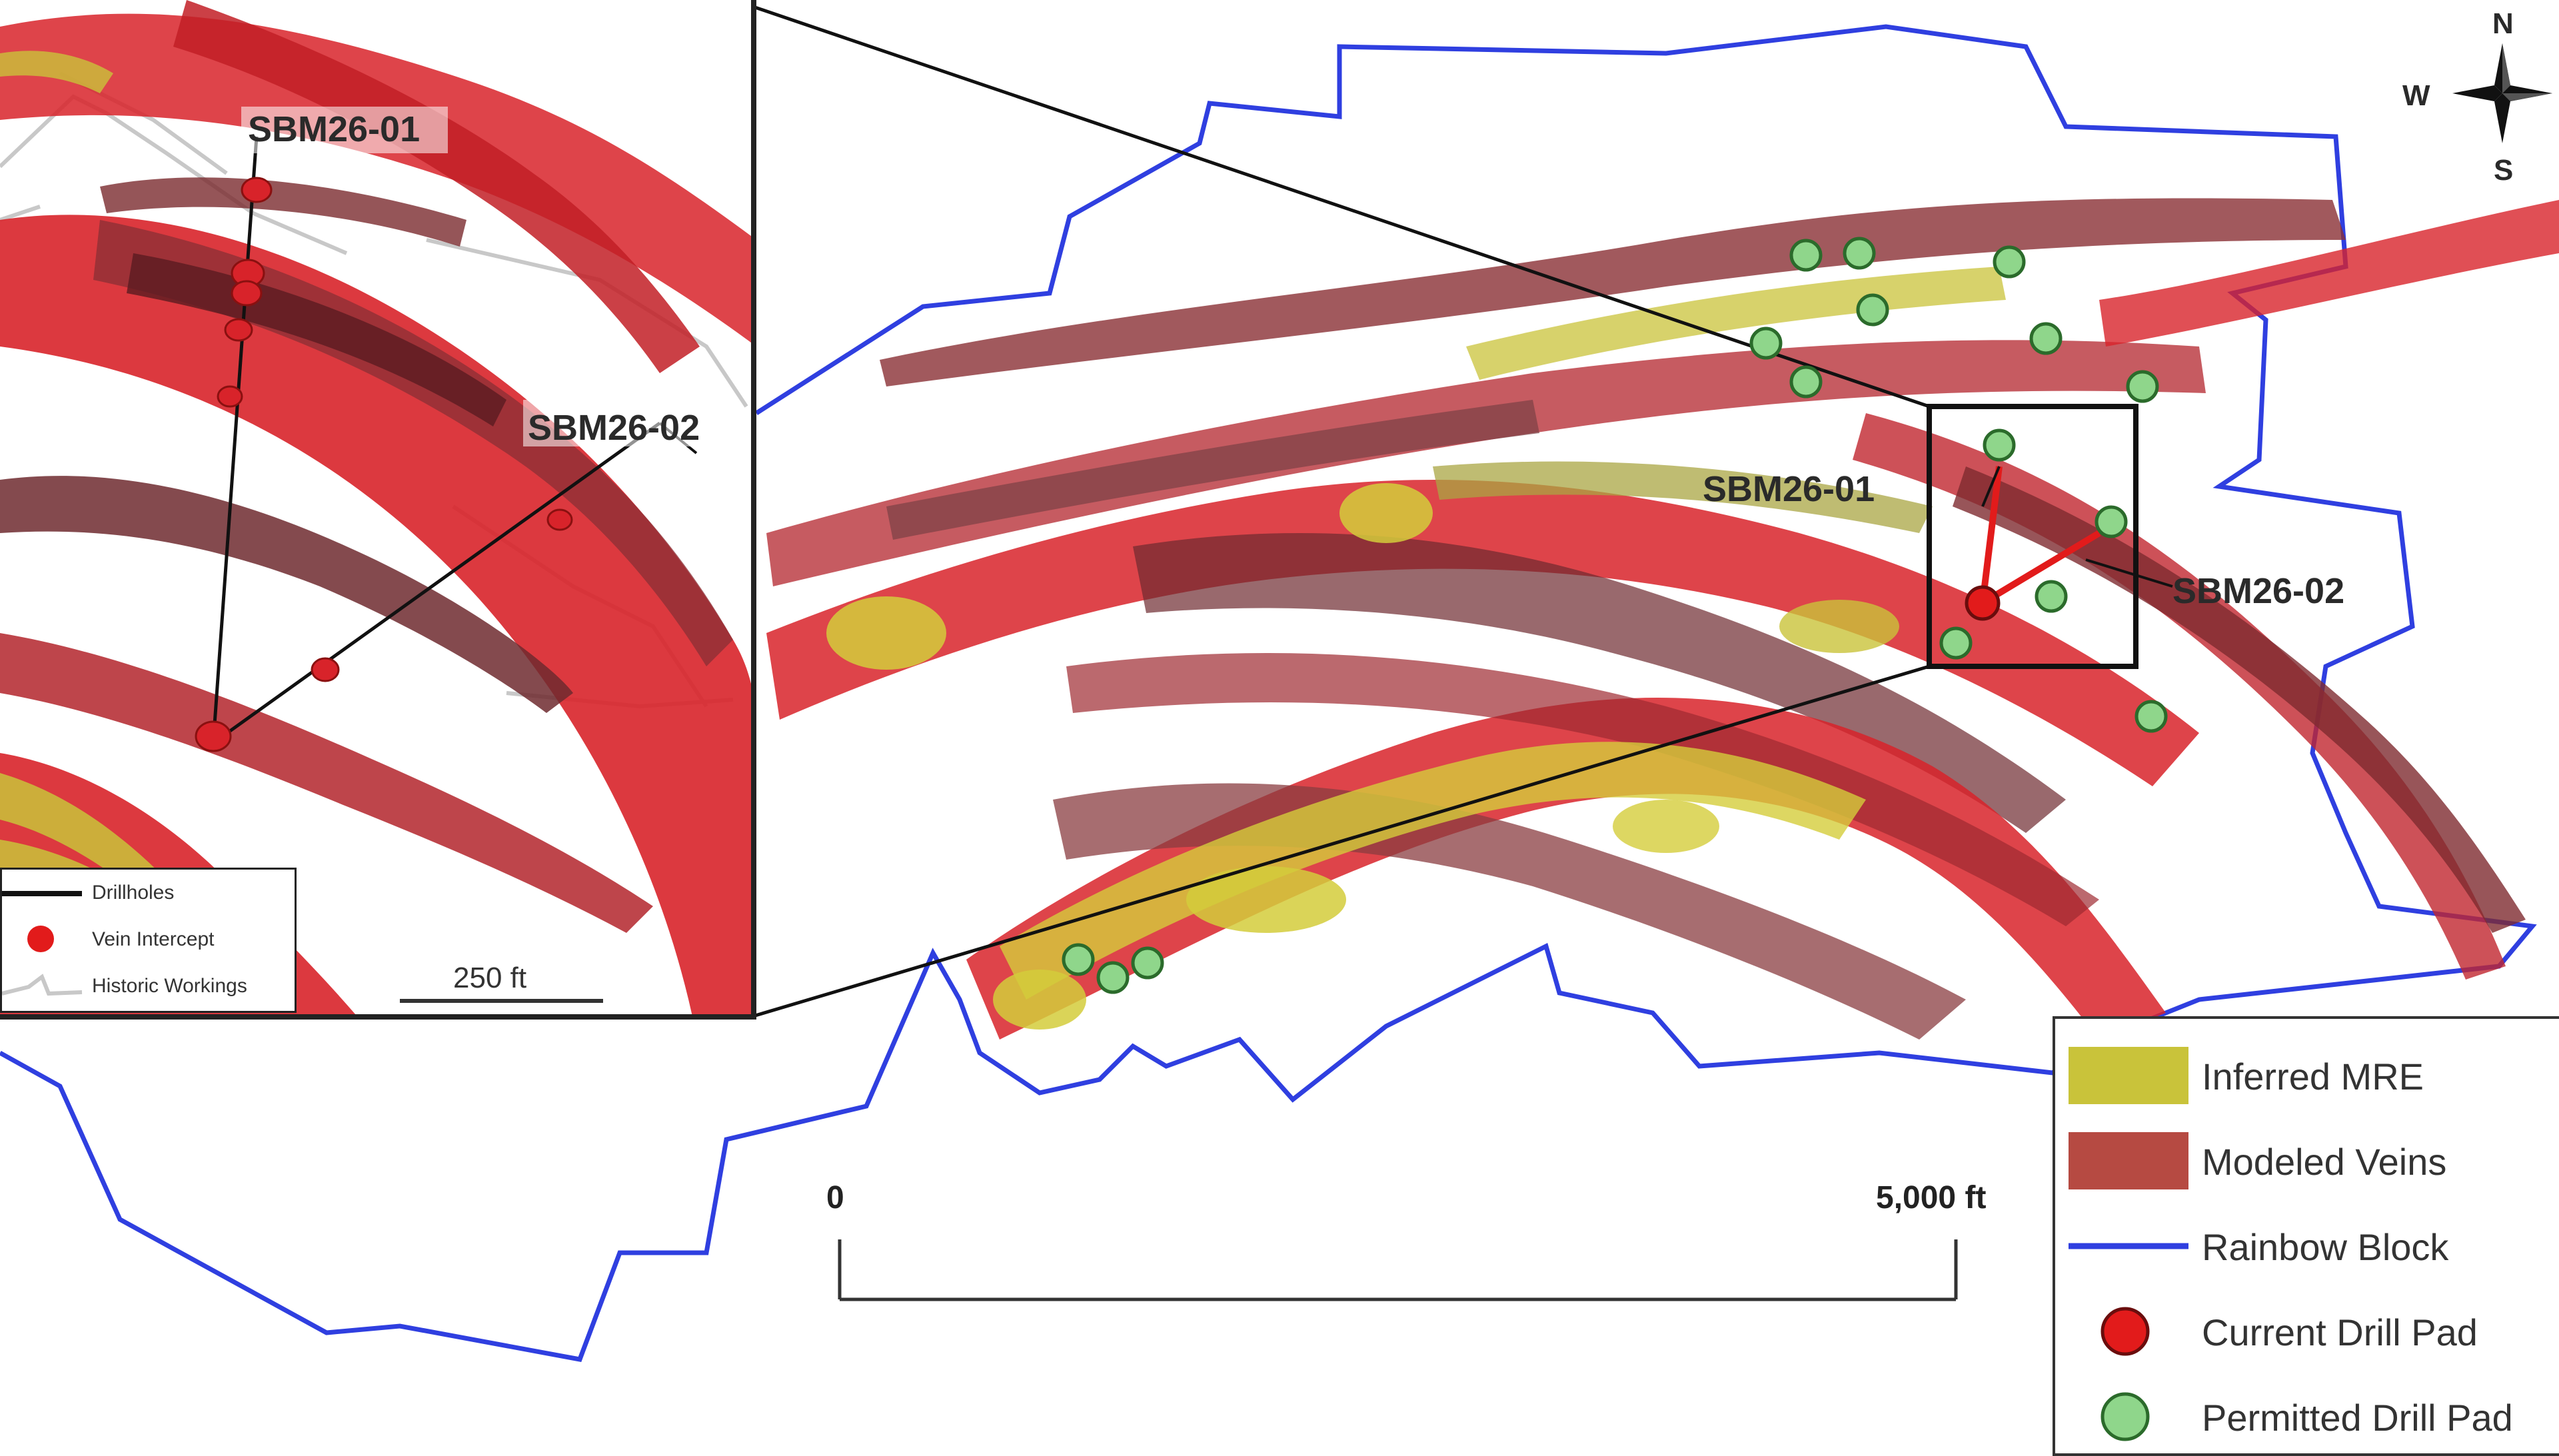  What do you see at coordinates (384, 464) in the screenshot?
I see `vein-intercepts` at bounding box center [384, 464].